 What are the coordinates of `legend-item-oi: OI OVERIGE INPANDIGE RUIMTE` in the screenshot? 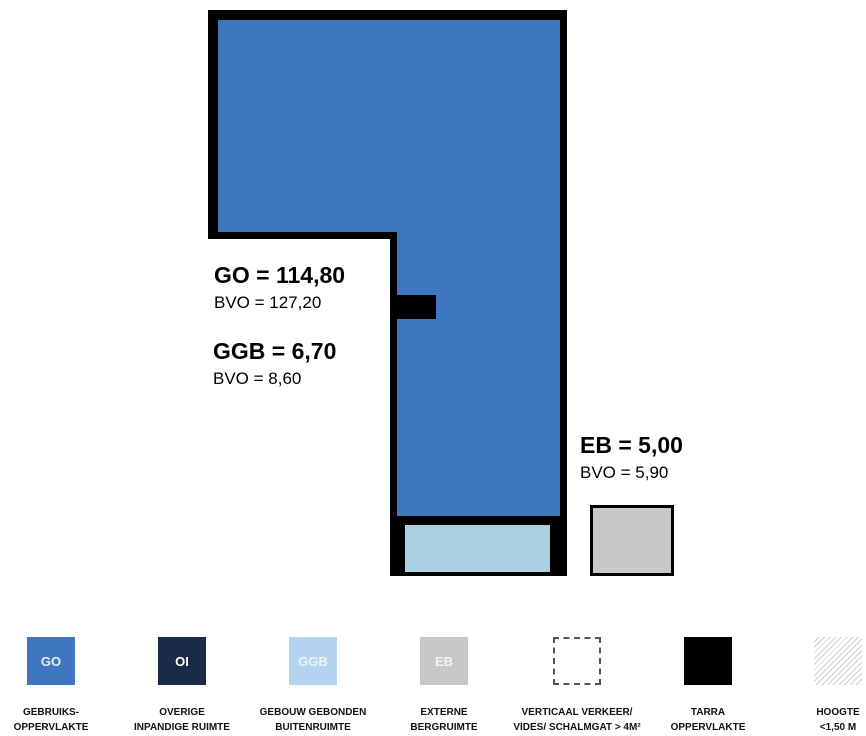 It's located at (182, 686).